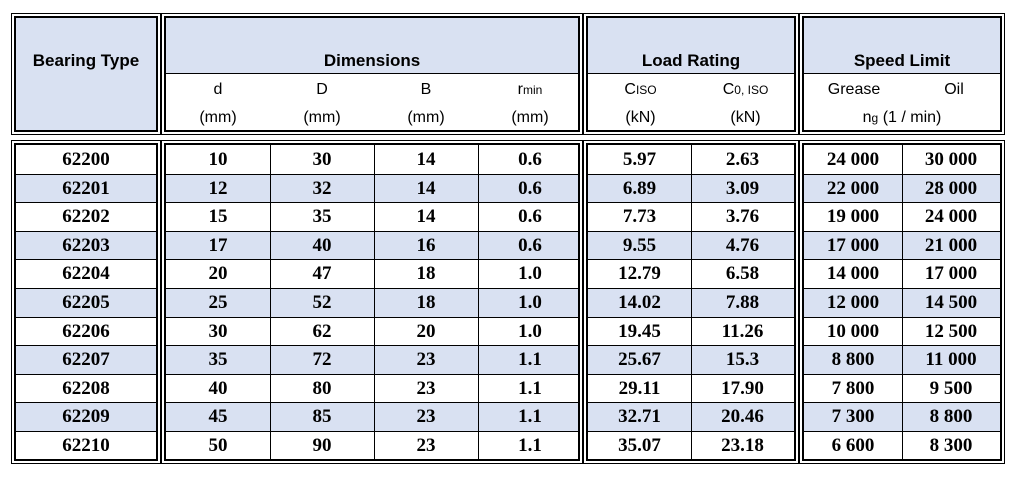 The height and width of the screenshot is (481, 1017). Describe the element at coordinates (426, 117) in the screenshot. I see `col-B-unit: (mm)` at that location.